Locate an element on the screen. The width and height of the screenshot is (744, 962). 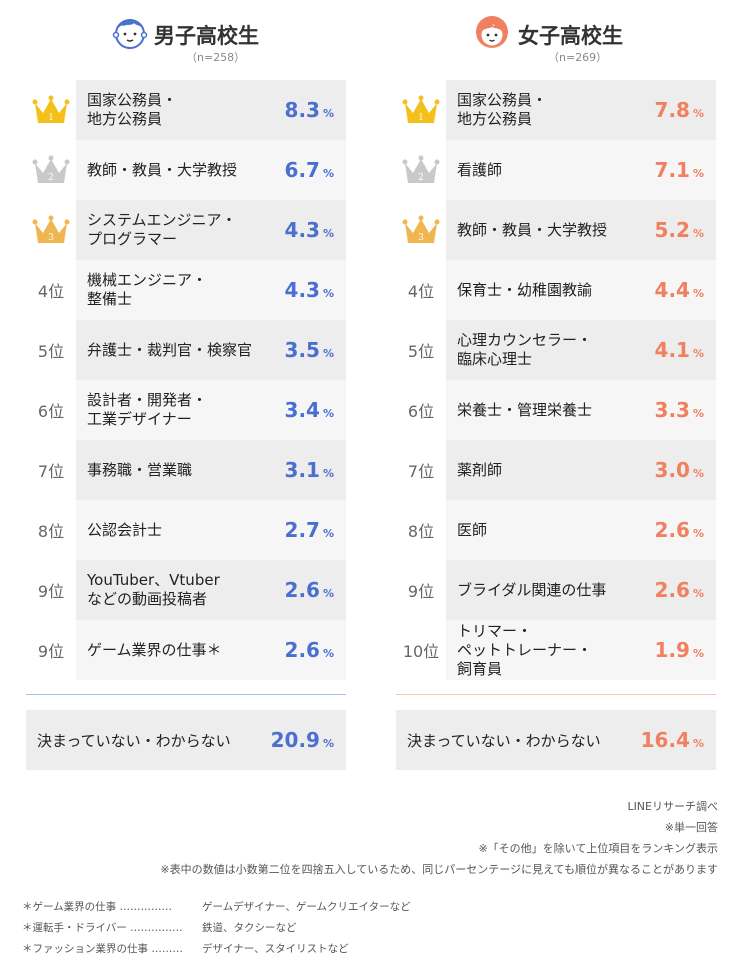
rank-label: 6位 is located at coordinates (421, 411).